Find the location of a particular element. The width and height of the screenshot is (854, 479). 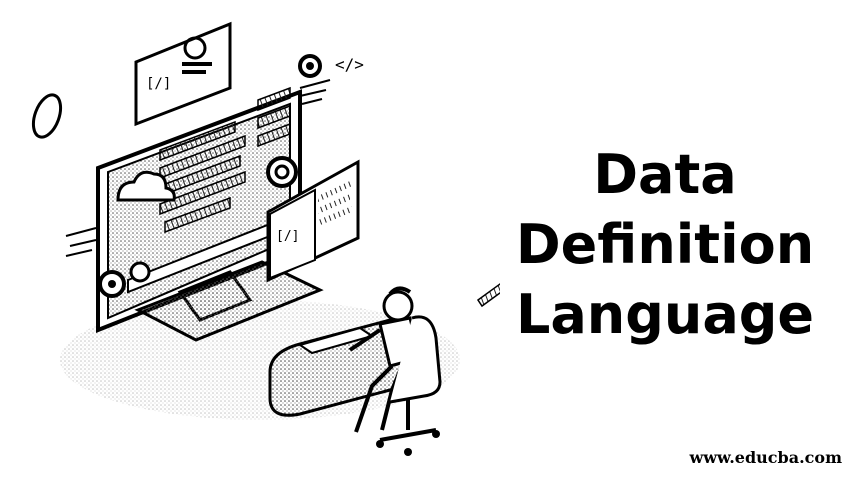

code-tag-icon: </> is located at coordinates (349, 64).